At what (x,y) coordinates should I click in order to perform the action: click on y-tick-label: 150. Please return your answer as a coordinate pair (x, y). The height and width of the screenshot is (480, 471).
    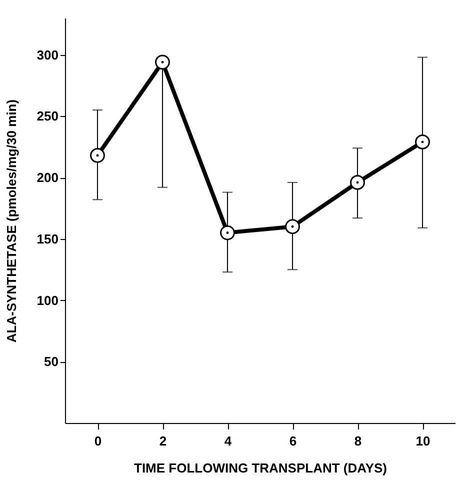
    Looking at the image, I should click on (47, 238).